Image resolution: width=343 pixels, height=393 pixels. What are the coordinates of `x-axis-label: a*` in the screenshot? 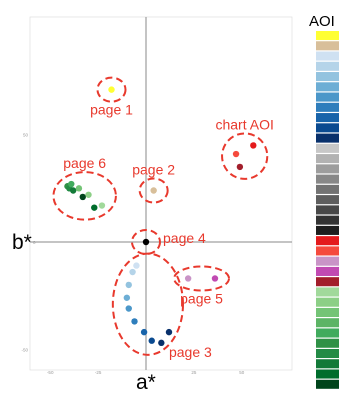 It's located at (146, 382).